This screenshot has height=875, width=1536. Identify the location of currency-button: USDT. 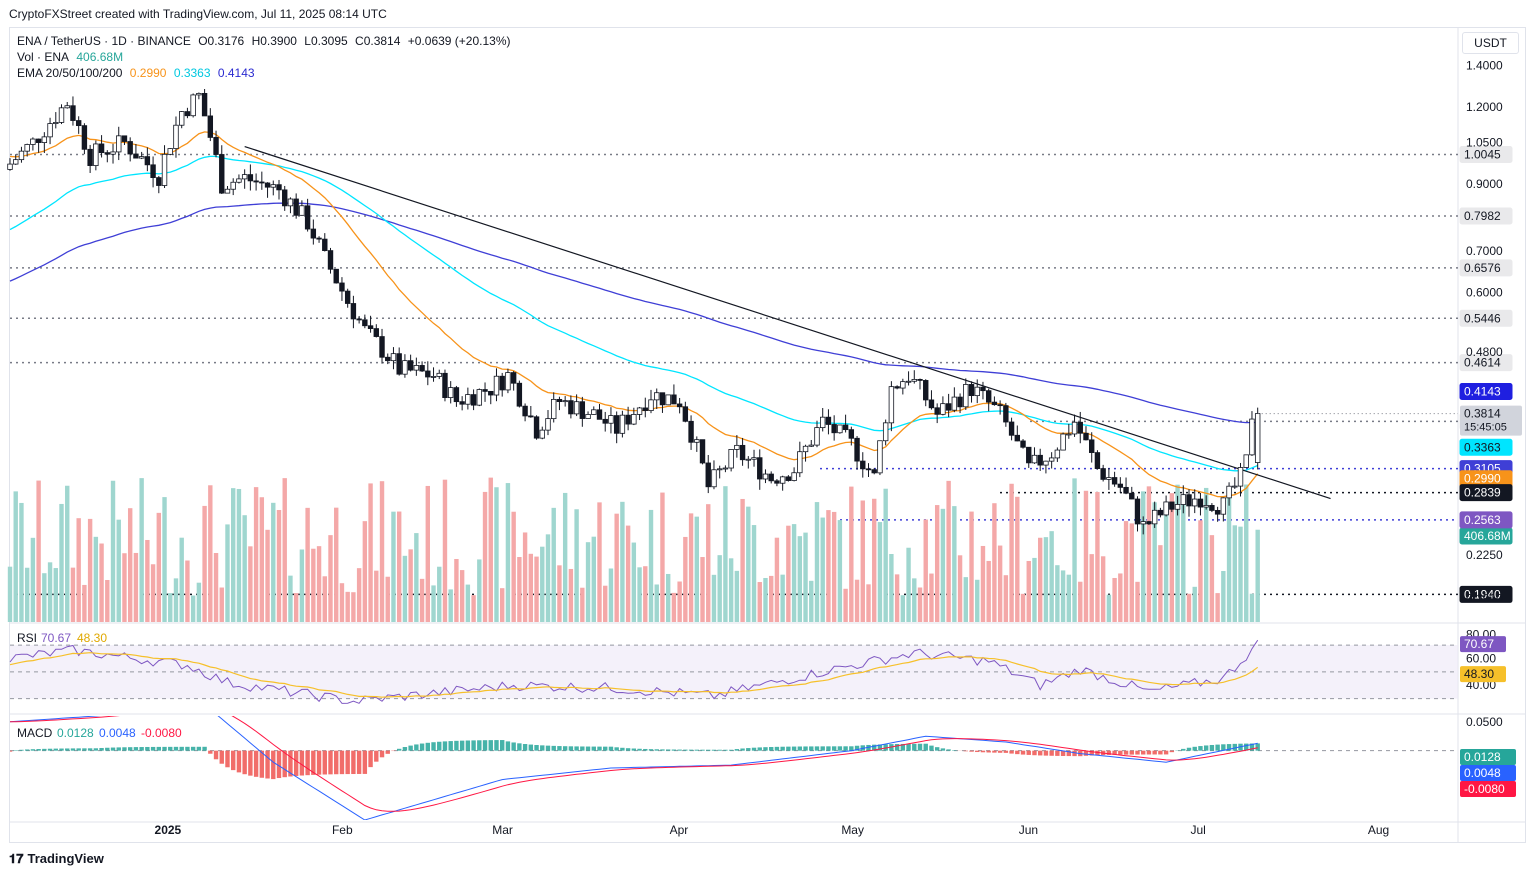
(1490, 43).